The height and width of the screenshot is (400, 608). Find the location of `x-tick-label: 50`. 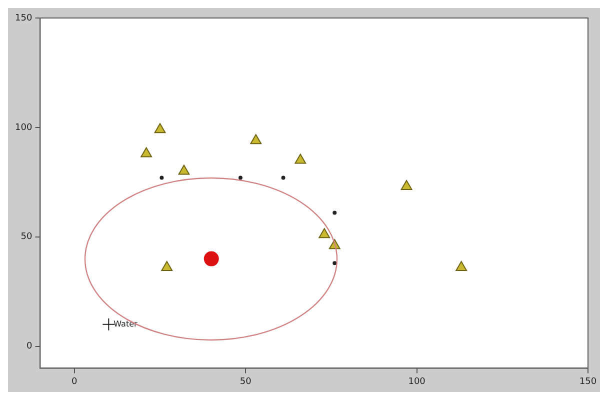

x-tick-label: 50 is located at coordinates (246, 381).